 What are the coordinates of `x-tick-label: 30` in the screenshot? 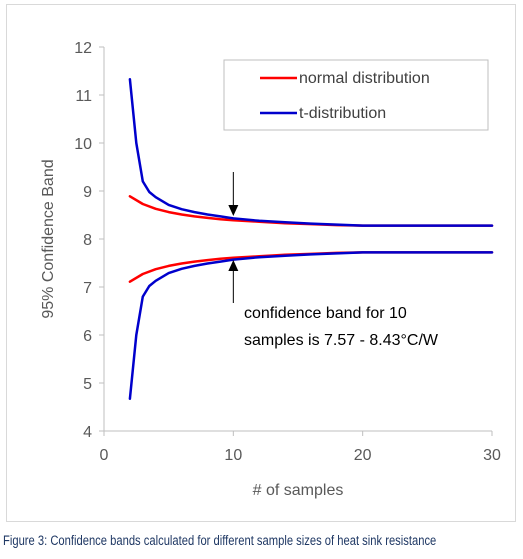 It's located at (492, 455).